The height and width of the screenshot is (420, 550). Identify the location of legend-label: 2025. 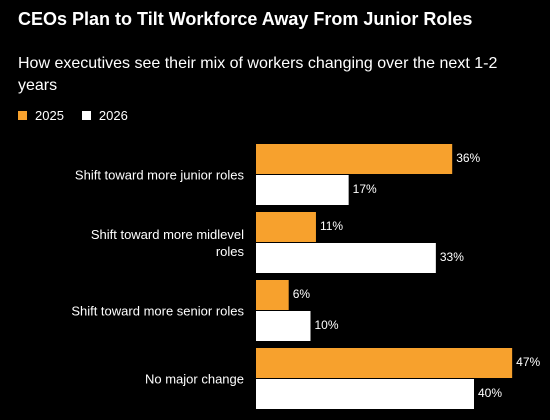
(49, 115).